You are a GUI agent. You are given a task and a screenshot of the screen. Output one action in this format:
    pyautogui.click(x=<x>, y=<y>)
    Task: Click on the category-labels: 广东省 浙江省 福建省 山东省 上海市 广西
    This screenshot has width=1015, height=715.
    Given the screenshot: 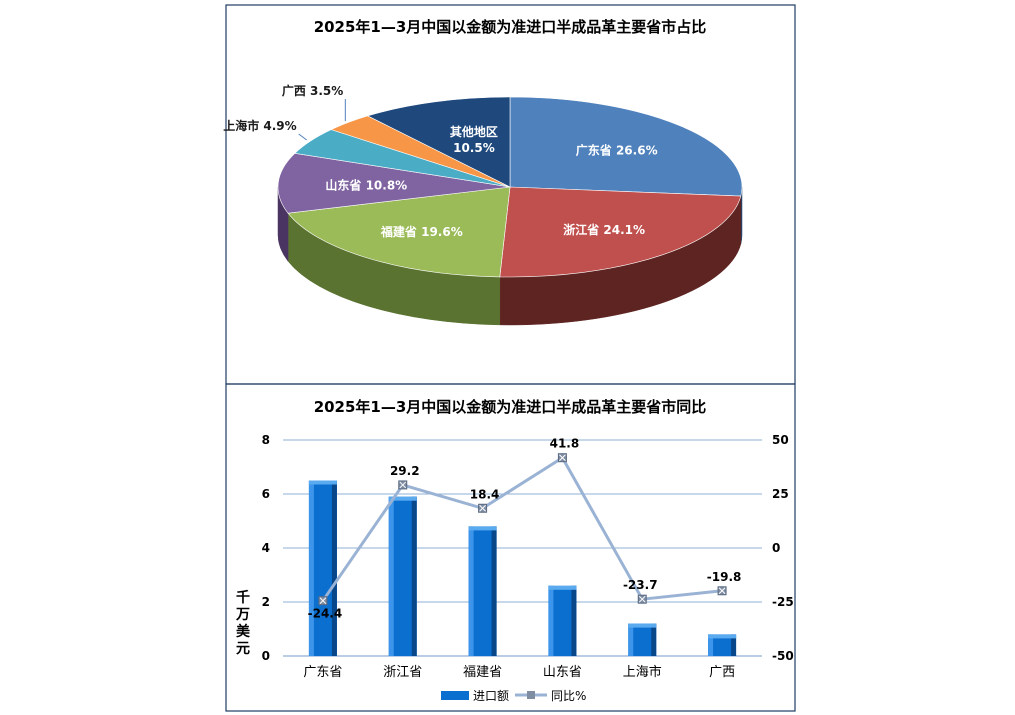 What is the action you would take?
    pyautogui.click(x=519, y=672)
    